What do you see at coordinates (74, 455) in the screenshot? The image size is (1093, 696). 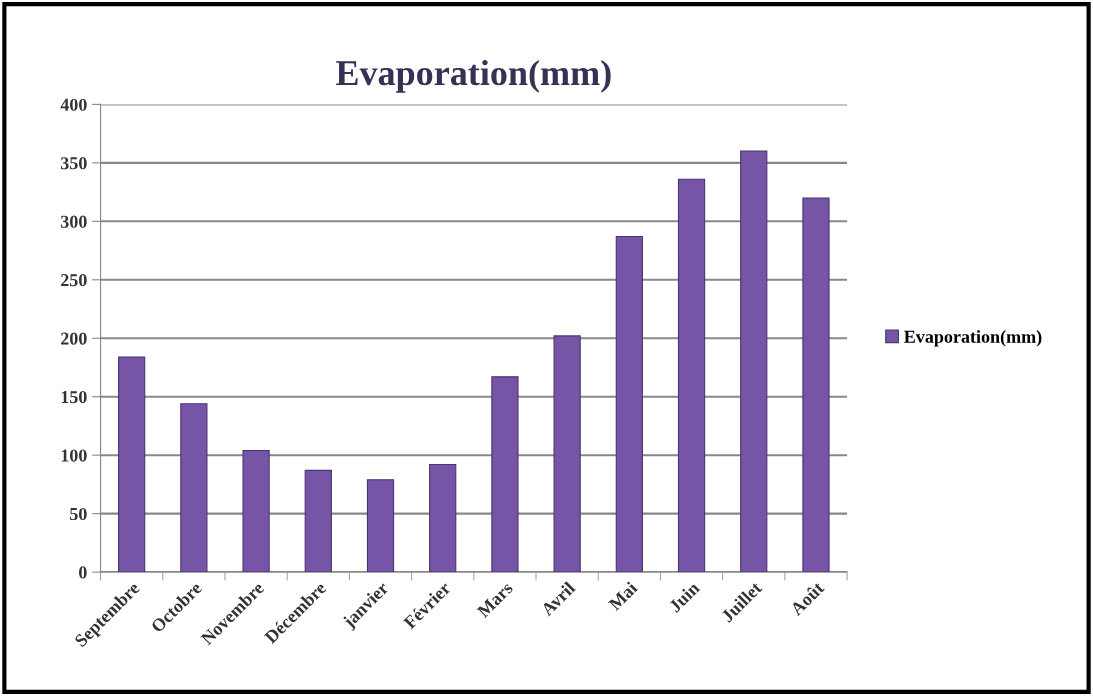 I see `y-tick-label: 100` at bounding box center [74, 455].